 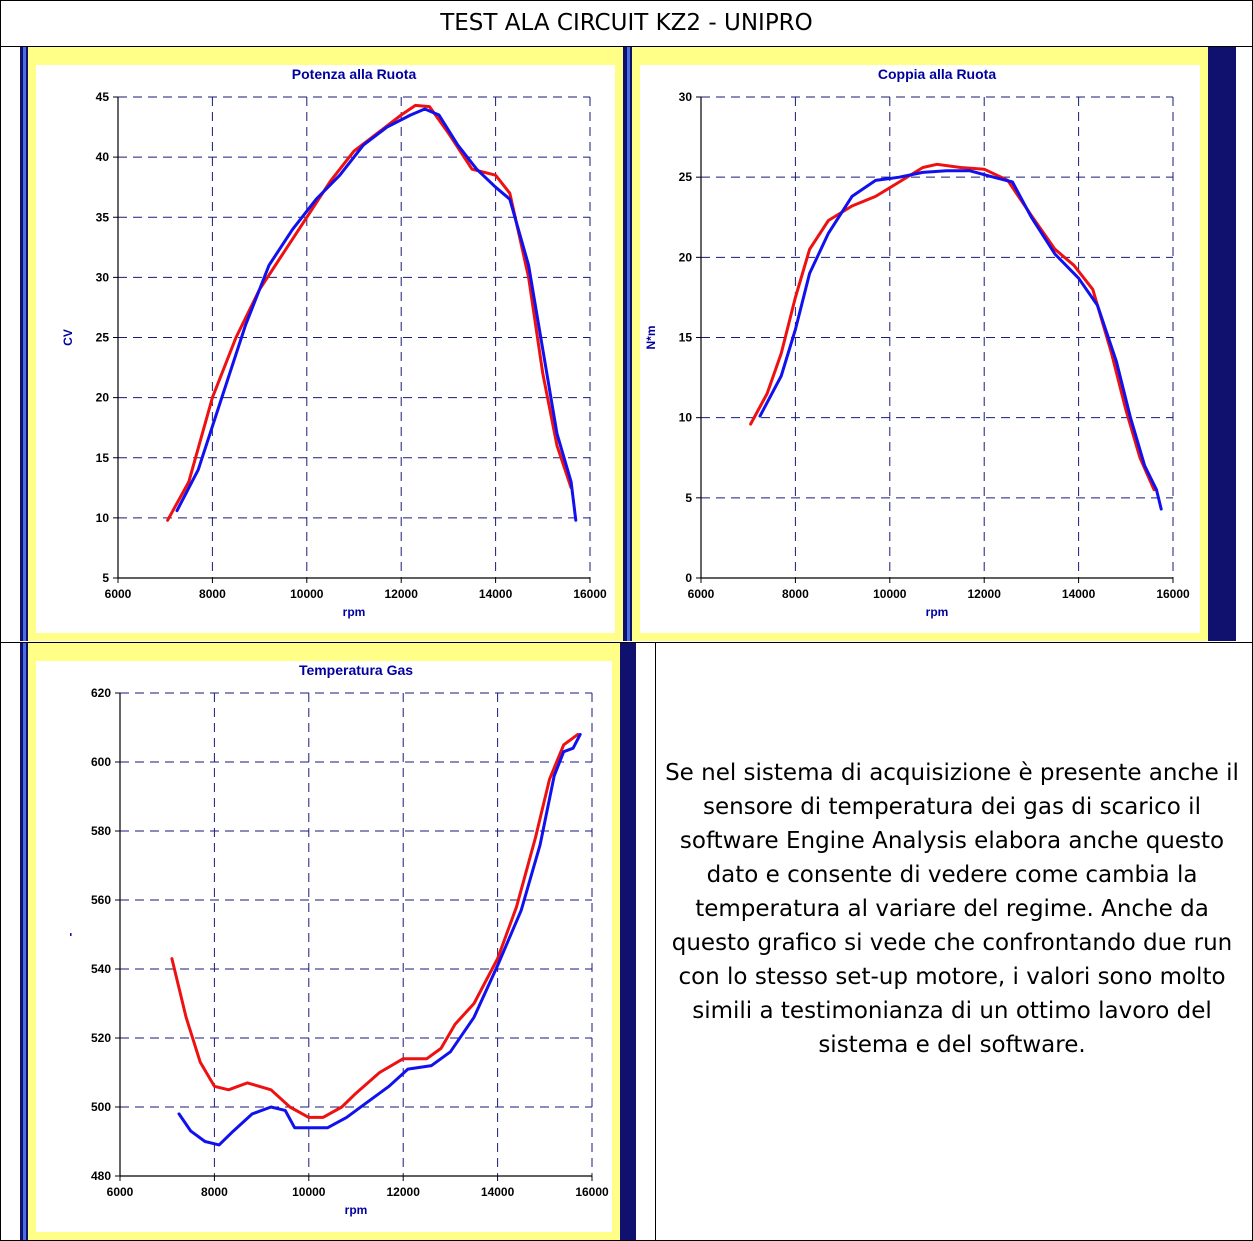 I want to click on y-tick-label: 45, so click(x=103, y=97).